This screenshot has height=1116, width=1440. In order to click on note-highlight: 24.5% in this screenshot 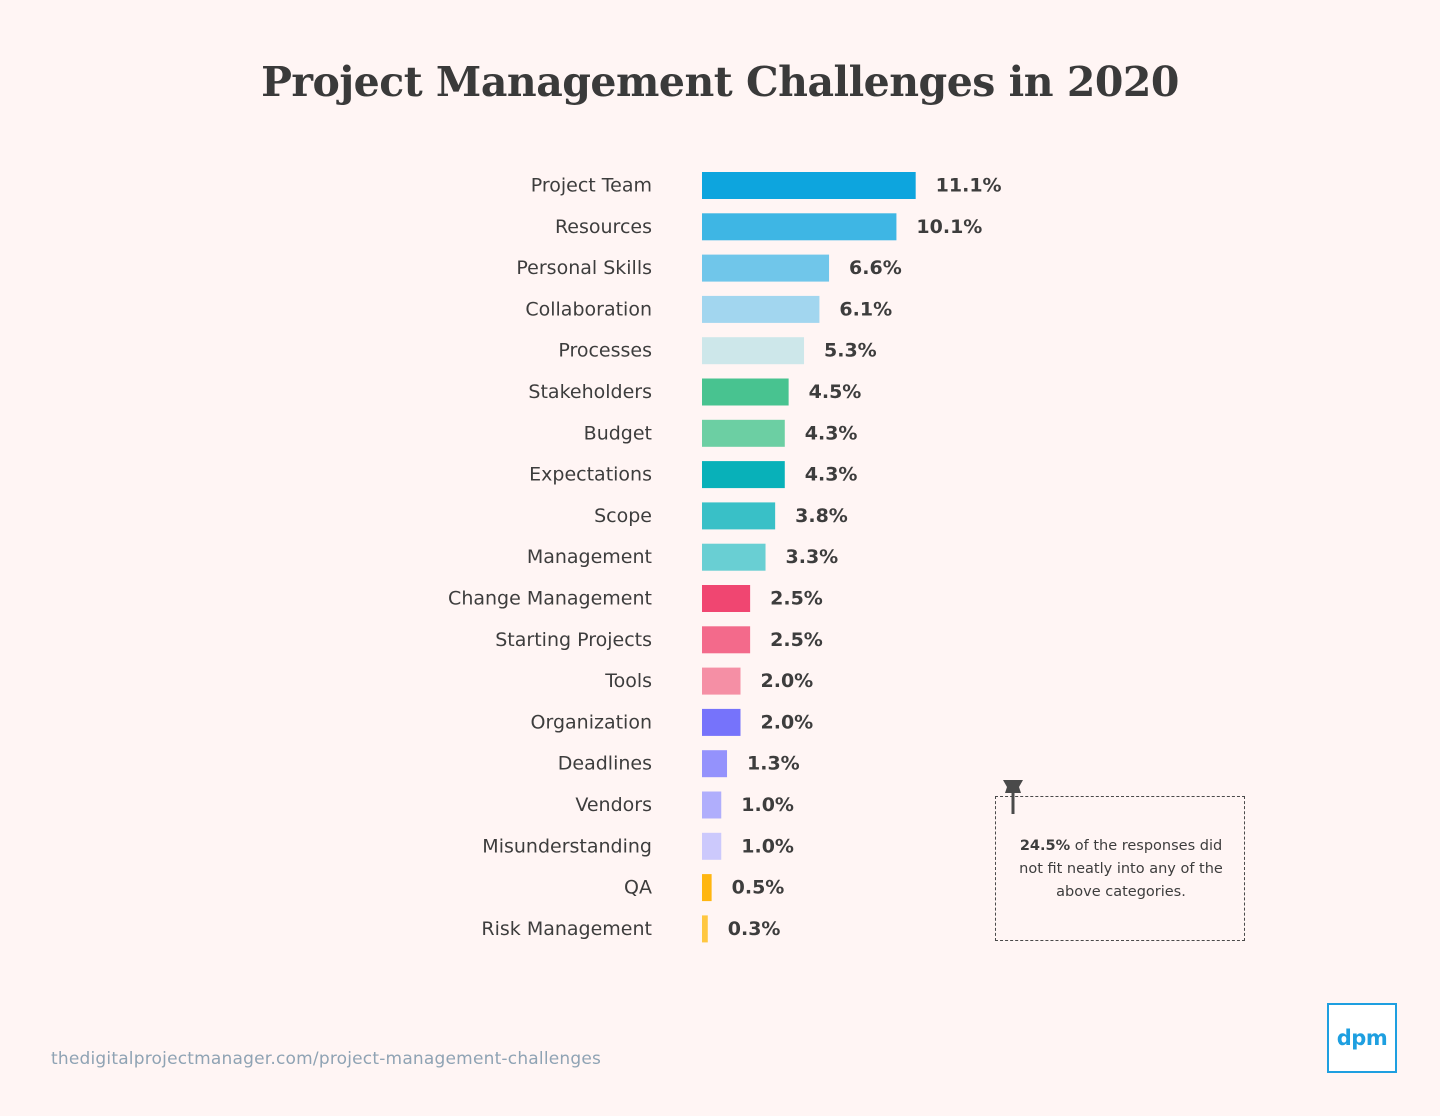, I will do `click(1045, 846)`.